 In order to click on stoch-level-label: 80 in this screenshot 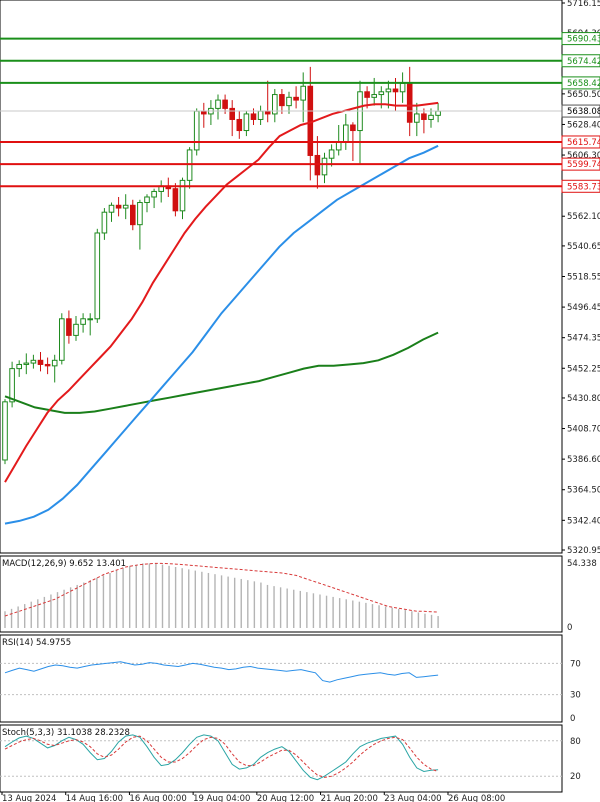, I will do `click(575, 742)`.